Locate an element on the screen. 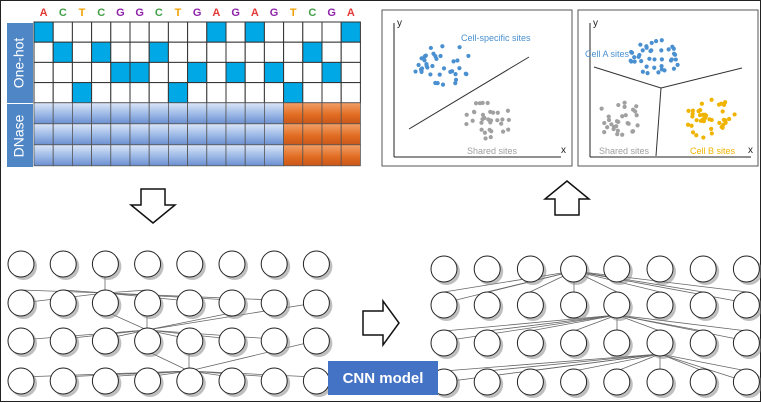 This screenshot has width=761, height=403. dnase-label-bg is located at coordinates (20, 135).